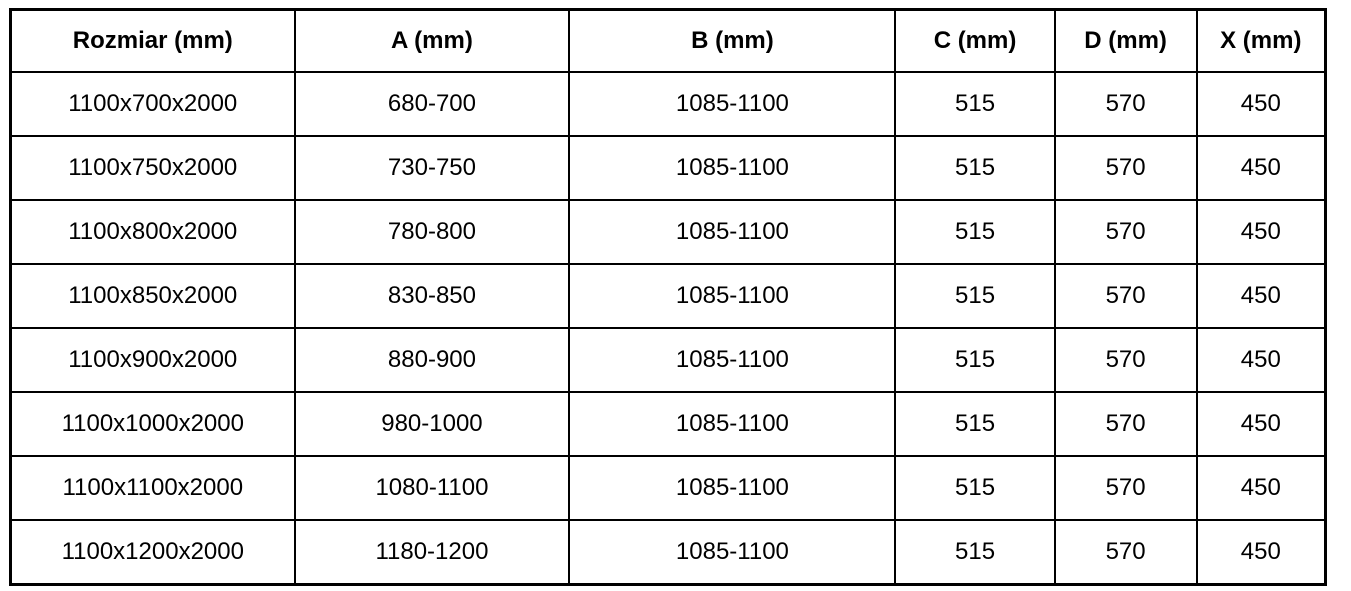 The width and height of the screenshot is (1351, 591). Describe the element at coordinates (152, 40) in the screenshot. I see `column-header-rozmiar: Rozmiar (mm)` at that location.